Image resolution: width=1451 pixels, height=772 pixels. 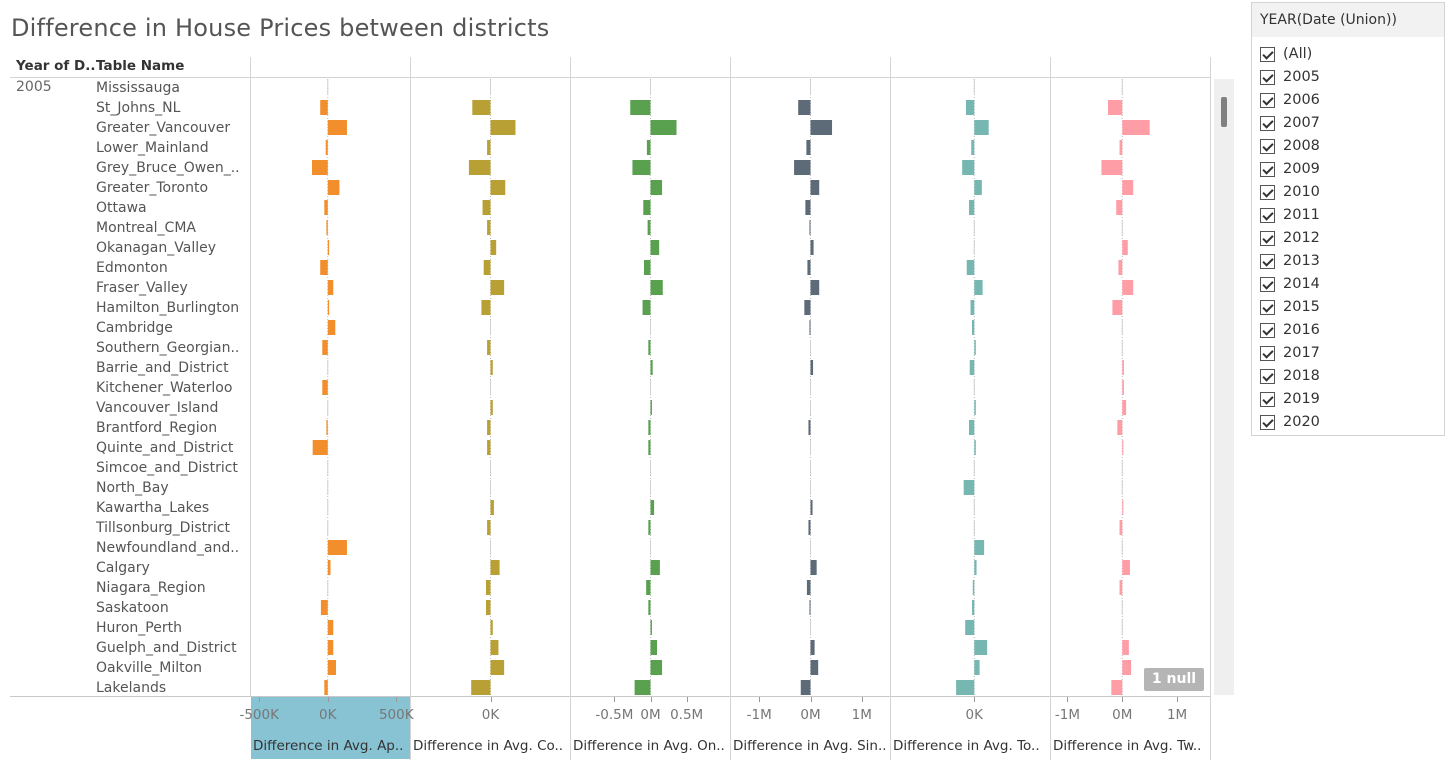 I want to click on row-label: Oakville_Milton, so click(x=149, y=667).